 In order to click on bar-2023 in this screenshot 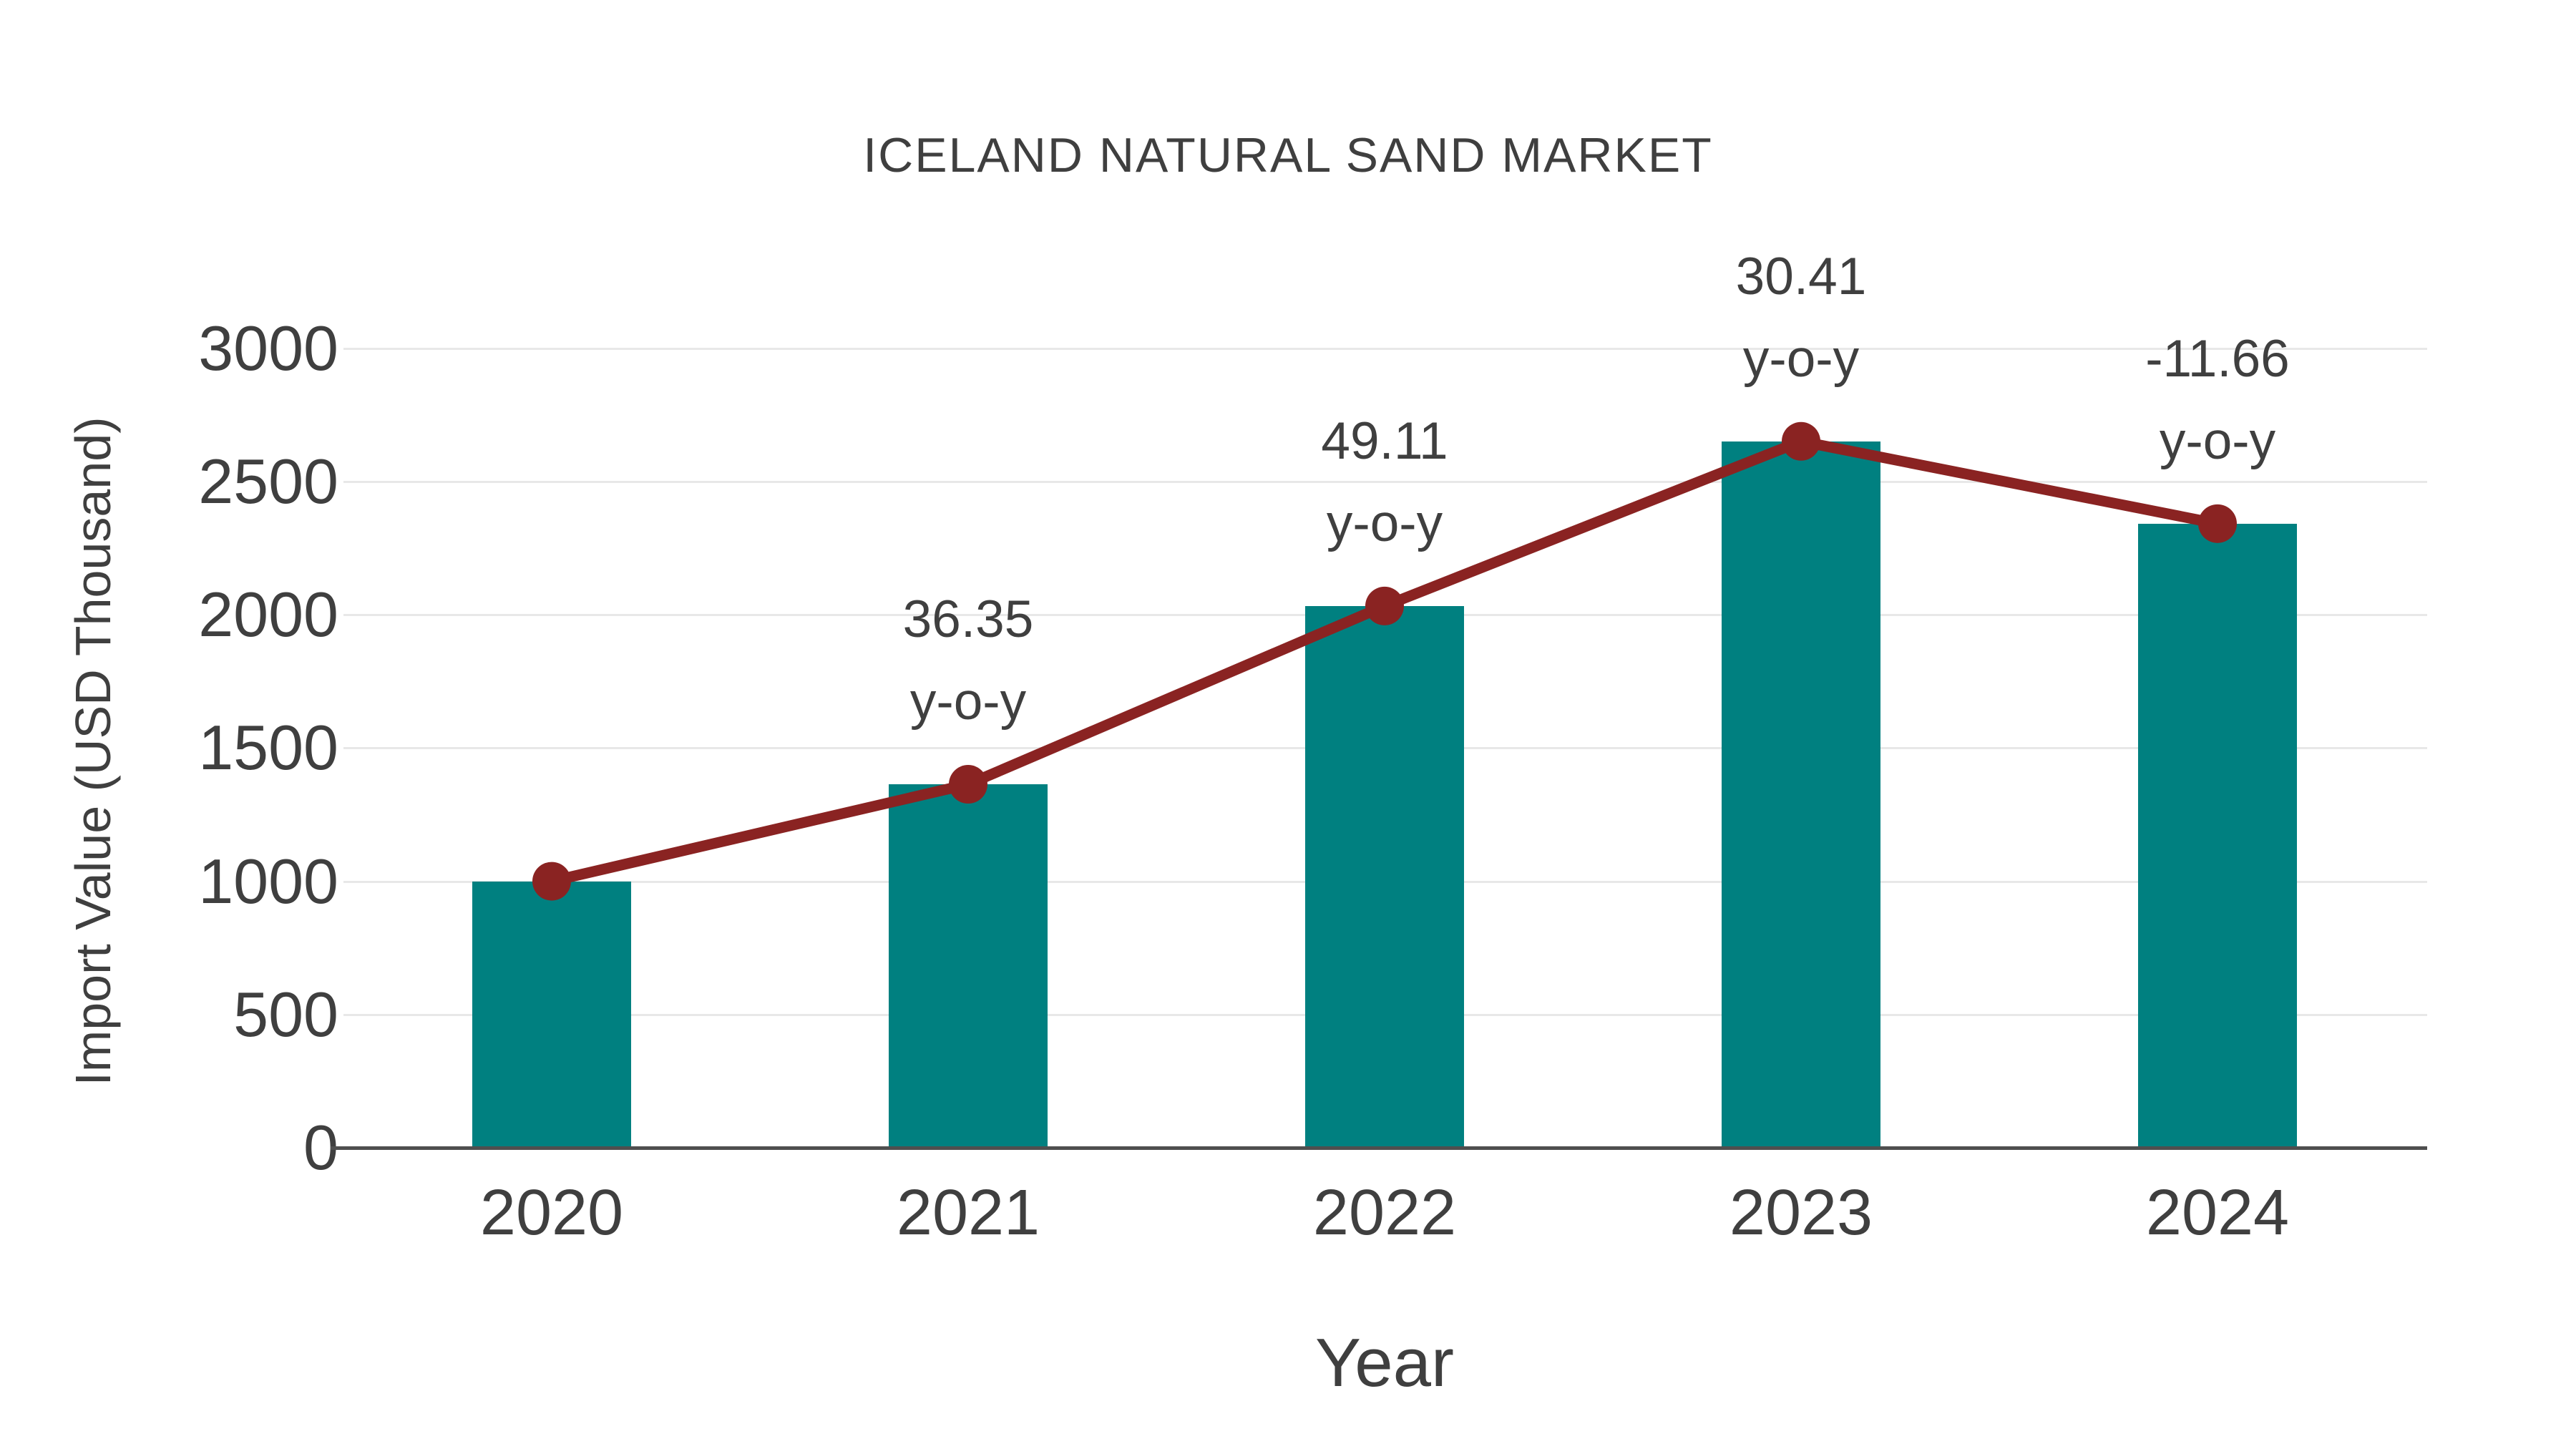, I will do `click(1801, 794)`.